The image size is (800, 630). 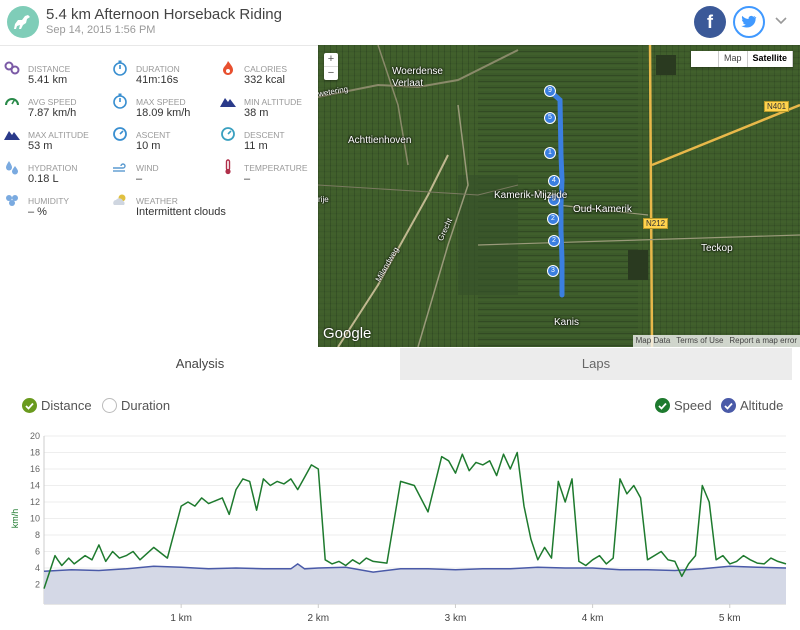 I want to click on stat-label: AVG SPEED, so click(x=52, y=102).